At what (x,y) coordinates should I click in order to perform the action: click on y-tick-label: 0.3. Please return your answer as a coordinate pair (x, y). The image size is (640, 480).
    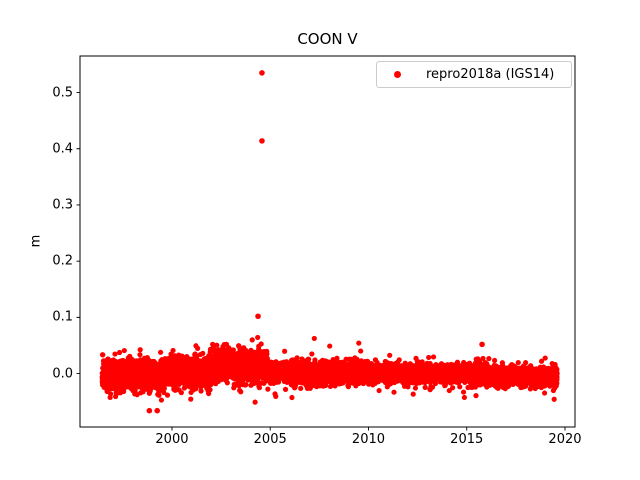
    Looking at the image, I should click on (62, 205).